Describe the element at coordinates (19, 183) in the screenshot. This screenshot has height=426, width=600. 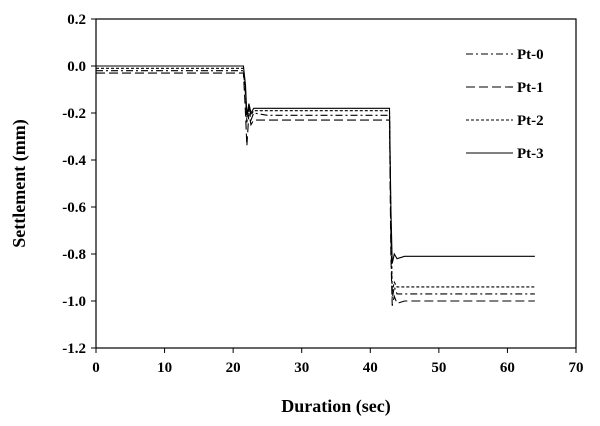
I see `y-axis-title: Settlement (mm)` at that location.